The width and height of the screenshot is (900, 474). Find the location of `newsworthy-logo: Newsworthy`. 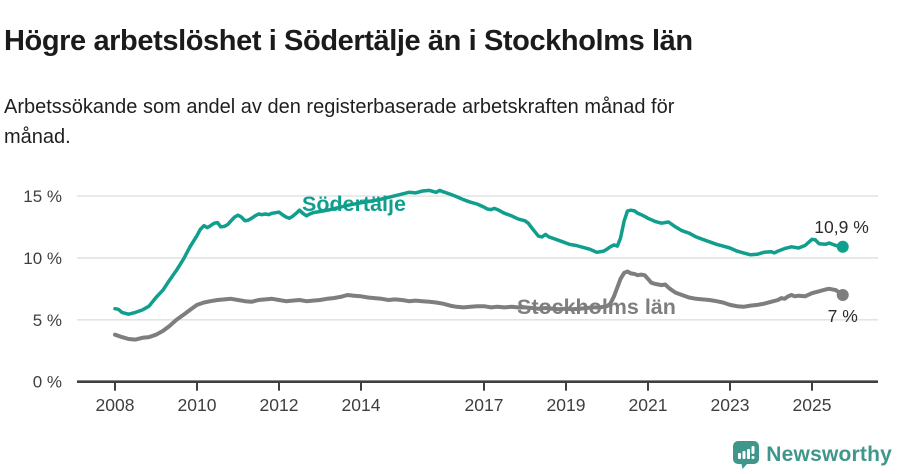

newsworthy-logo: Newsworthy is located at coordinates (812, 455).